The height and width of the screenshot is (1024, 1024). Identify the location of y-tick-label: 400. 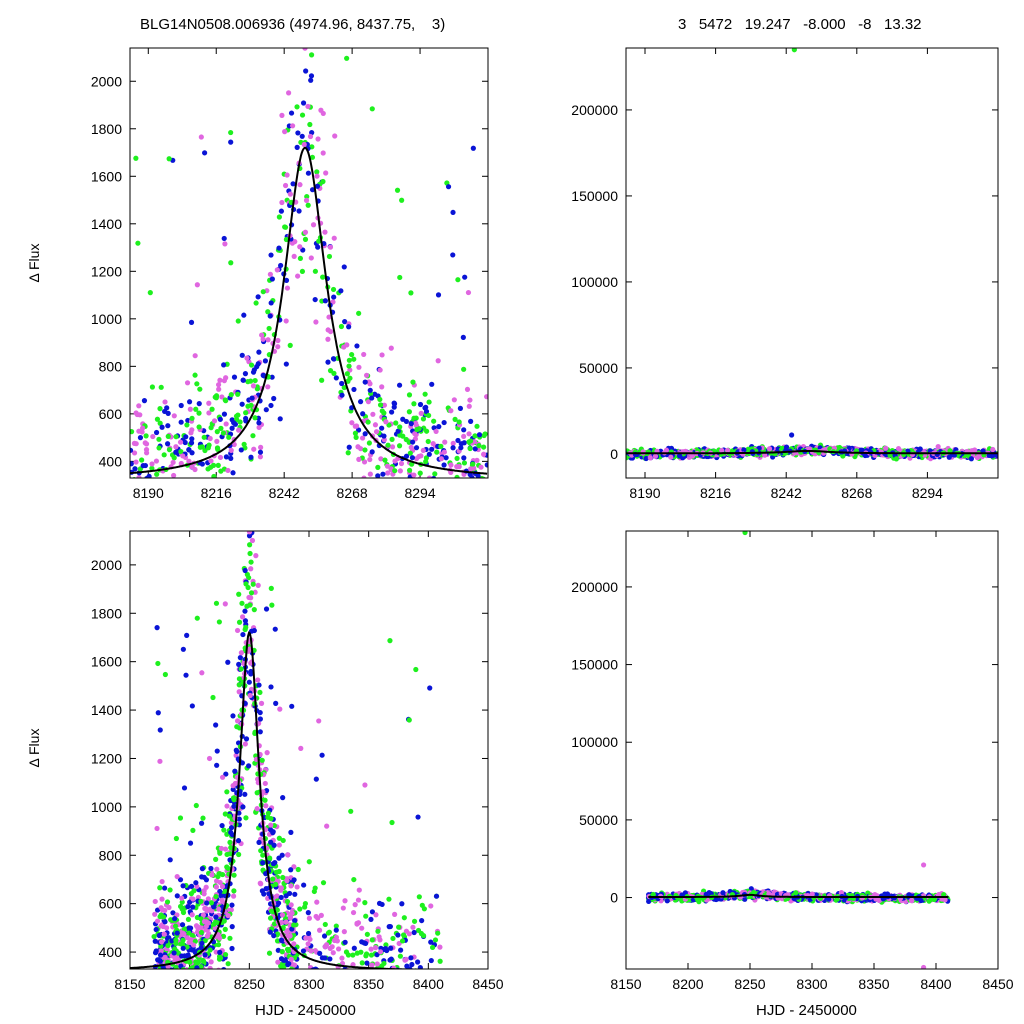
(111, 952).